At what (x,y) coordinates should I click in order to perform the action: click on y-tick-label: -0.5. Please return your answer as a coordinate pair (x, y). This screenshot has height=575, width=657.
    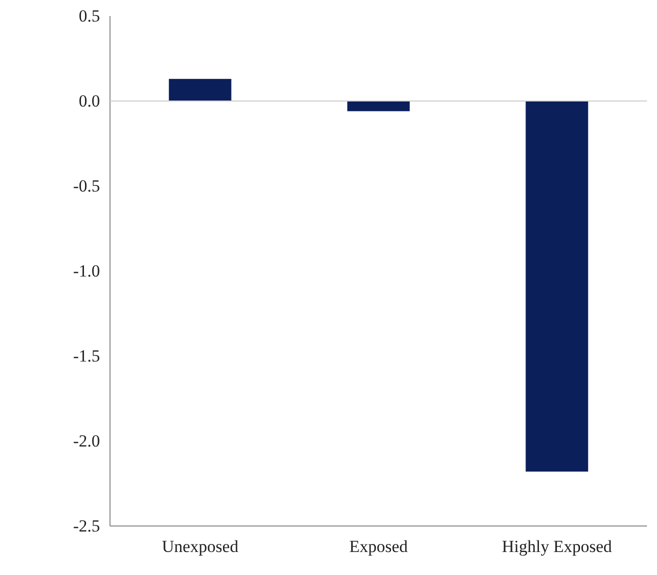
    Looking at the image, I should click on (86, 186).